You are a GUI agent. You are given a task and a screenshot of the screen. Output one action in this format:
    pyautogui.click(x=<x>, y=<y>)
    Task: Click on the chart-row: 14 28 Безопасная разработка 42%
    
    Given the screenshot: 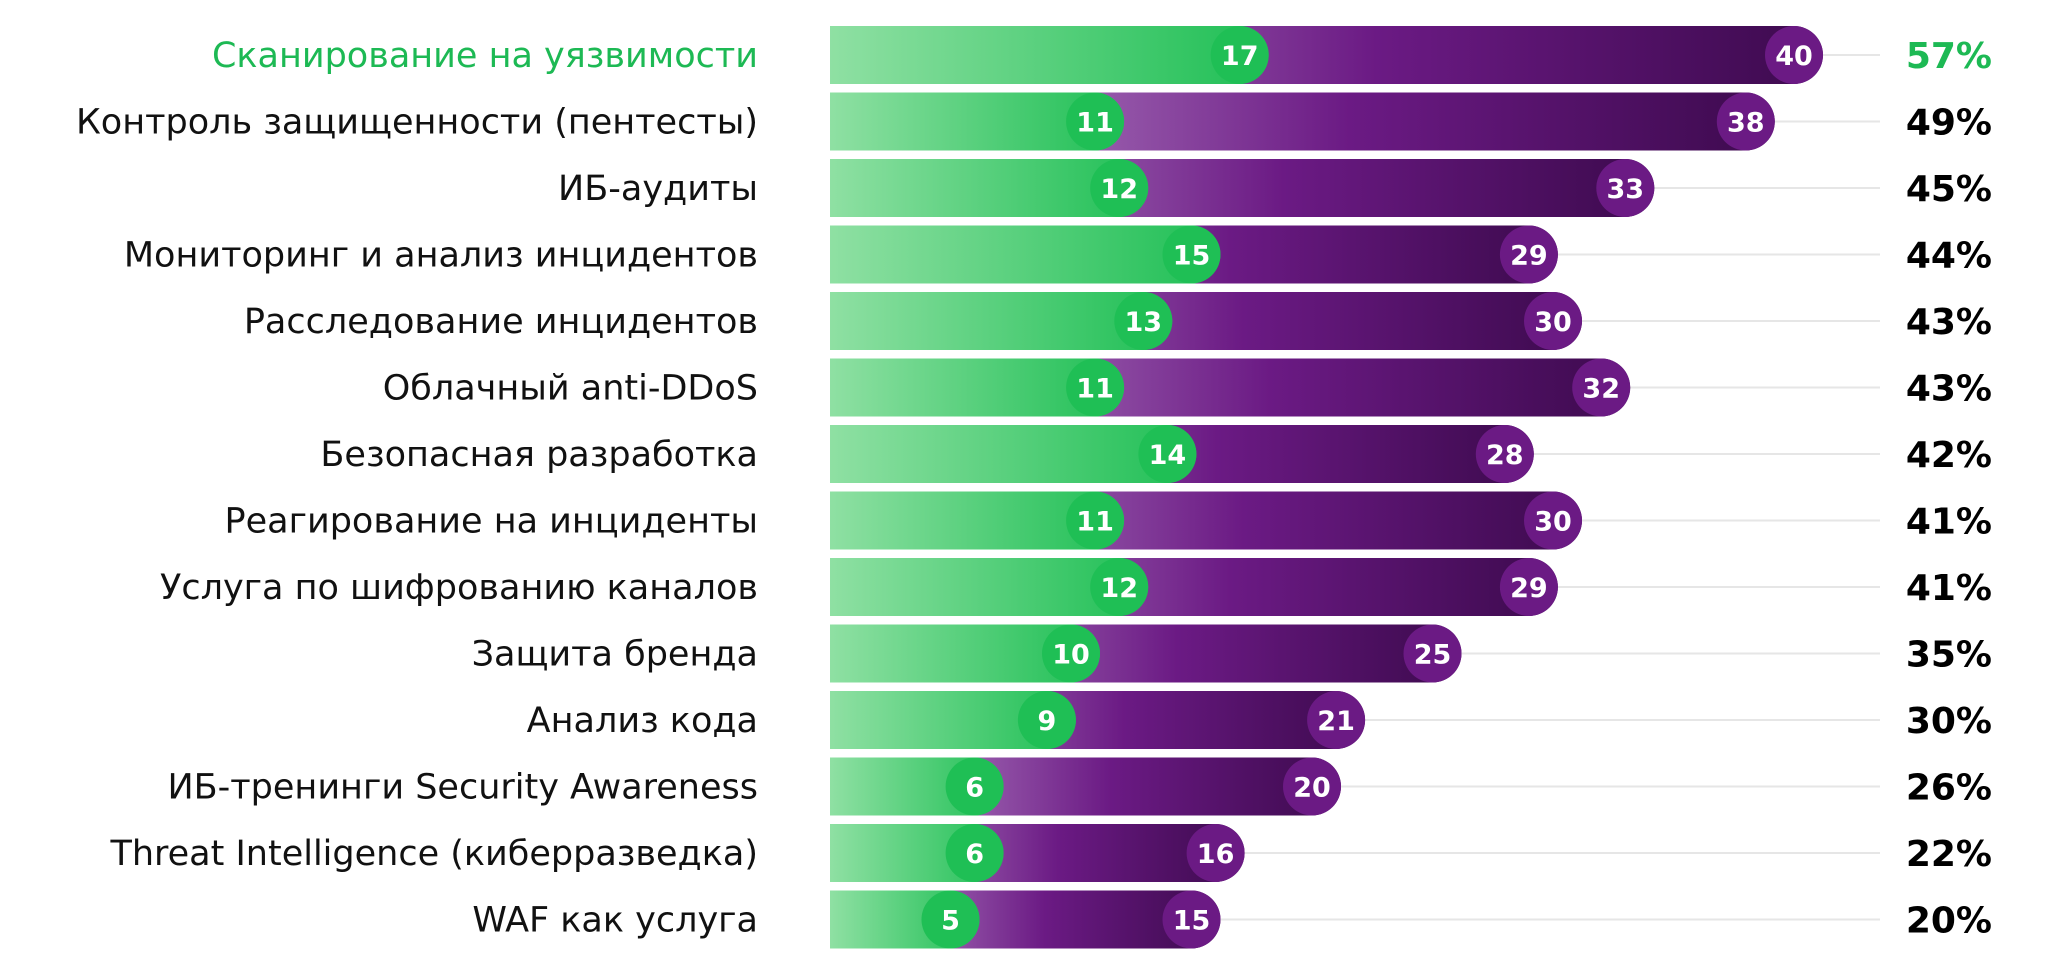 What is the action you would take?
    pyautogui.click(x=1156, y=454)
    